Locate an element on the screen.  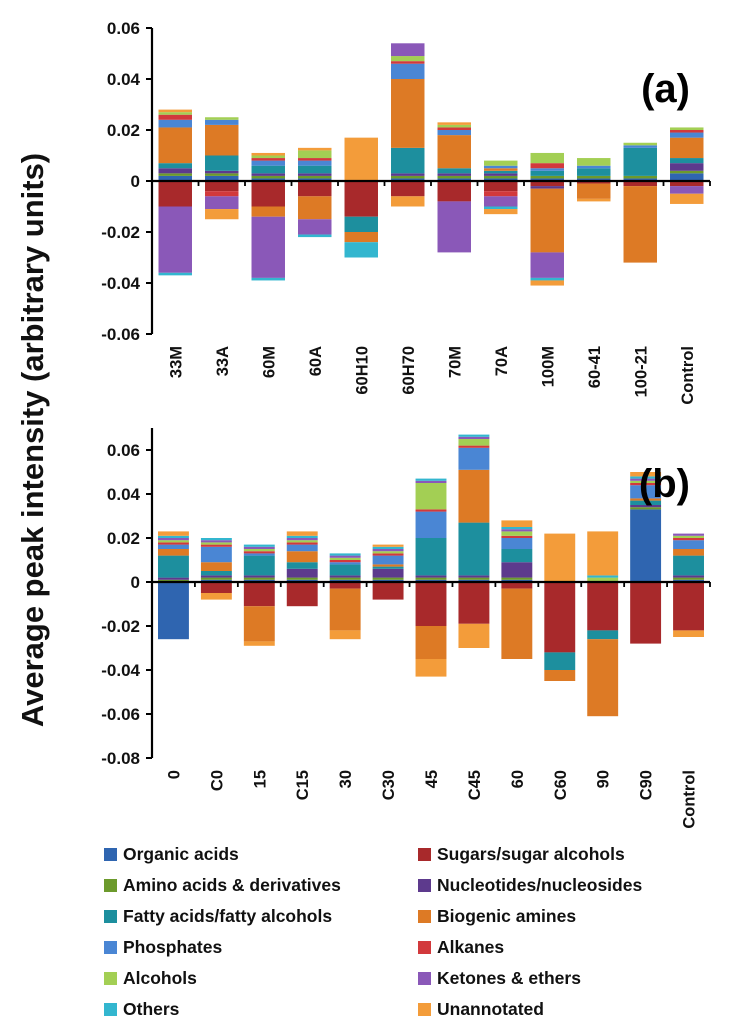
panel-a-x-tick-label: 60-41 is located at coordinates (595, 367).